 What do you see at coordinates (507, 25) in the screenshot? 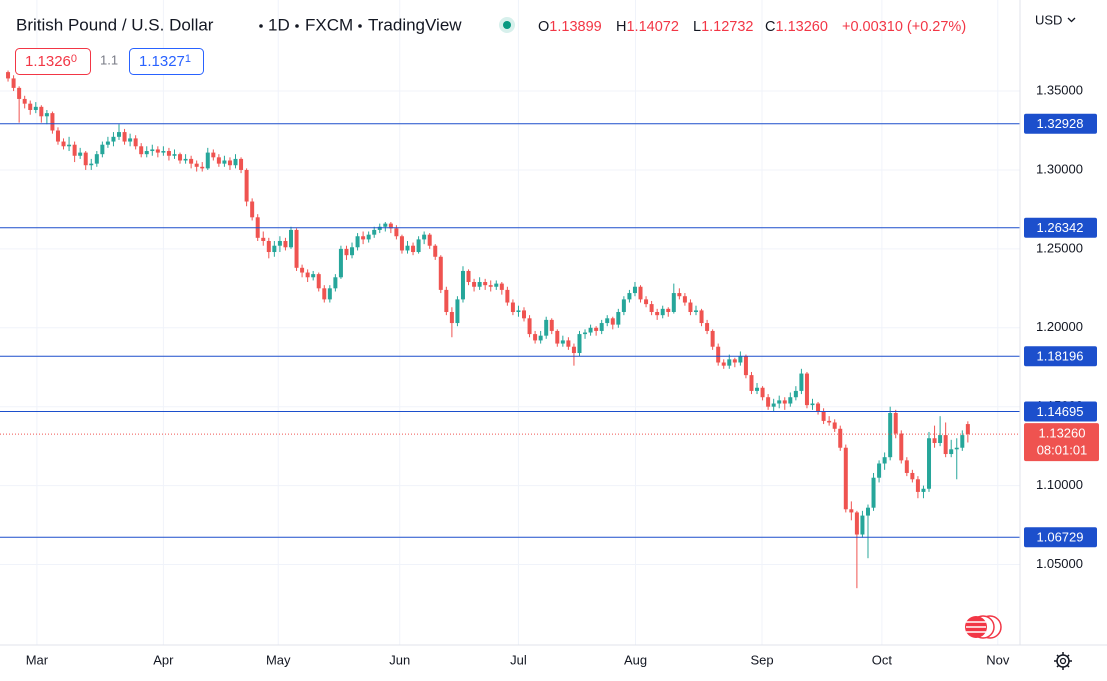
I see `status-dot` at bounding box center [507, 25].